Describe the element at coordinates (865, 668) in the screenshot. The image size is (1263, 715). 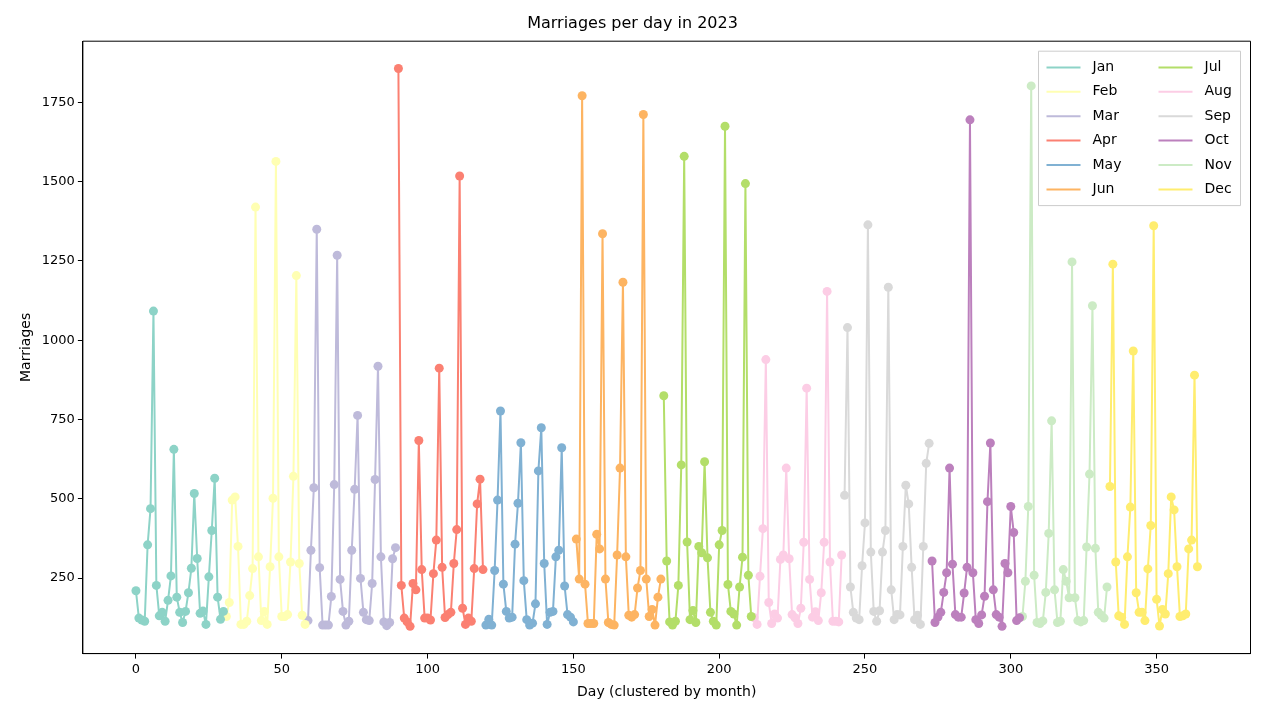
I see `x-tick-label: 250` at that location.